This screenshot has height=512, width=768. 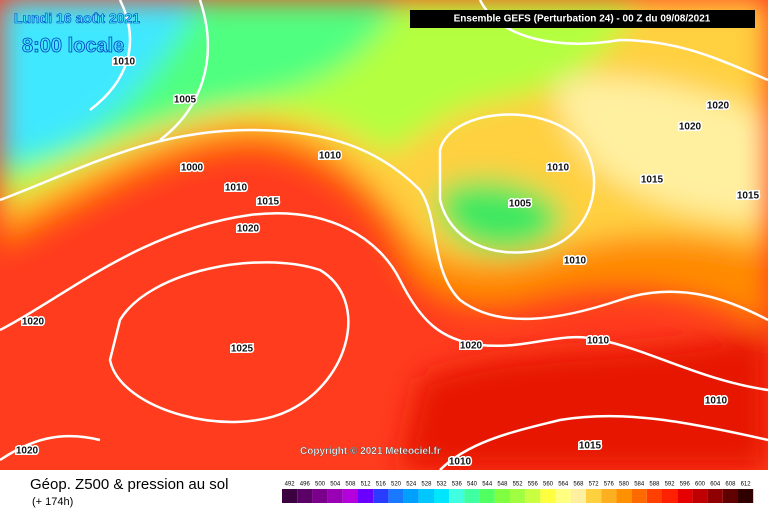 What do you see at coordinates (335, 485) in the screenshot?
I see `legend-level: 504` at bounding box center [335, 485].